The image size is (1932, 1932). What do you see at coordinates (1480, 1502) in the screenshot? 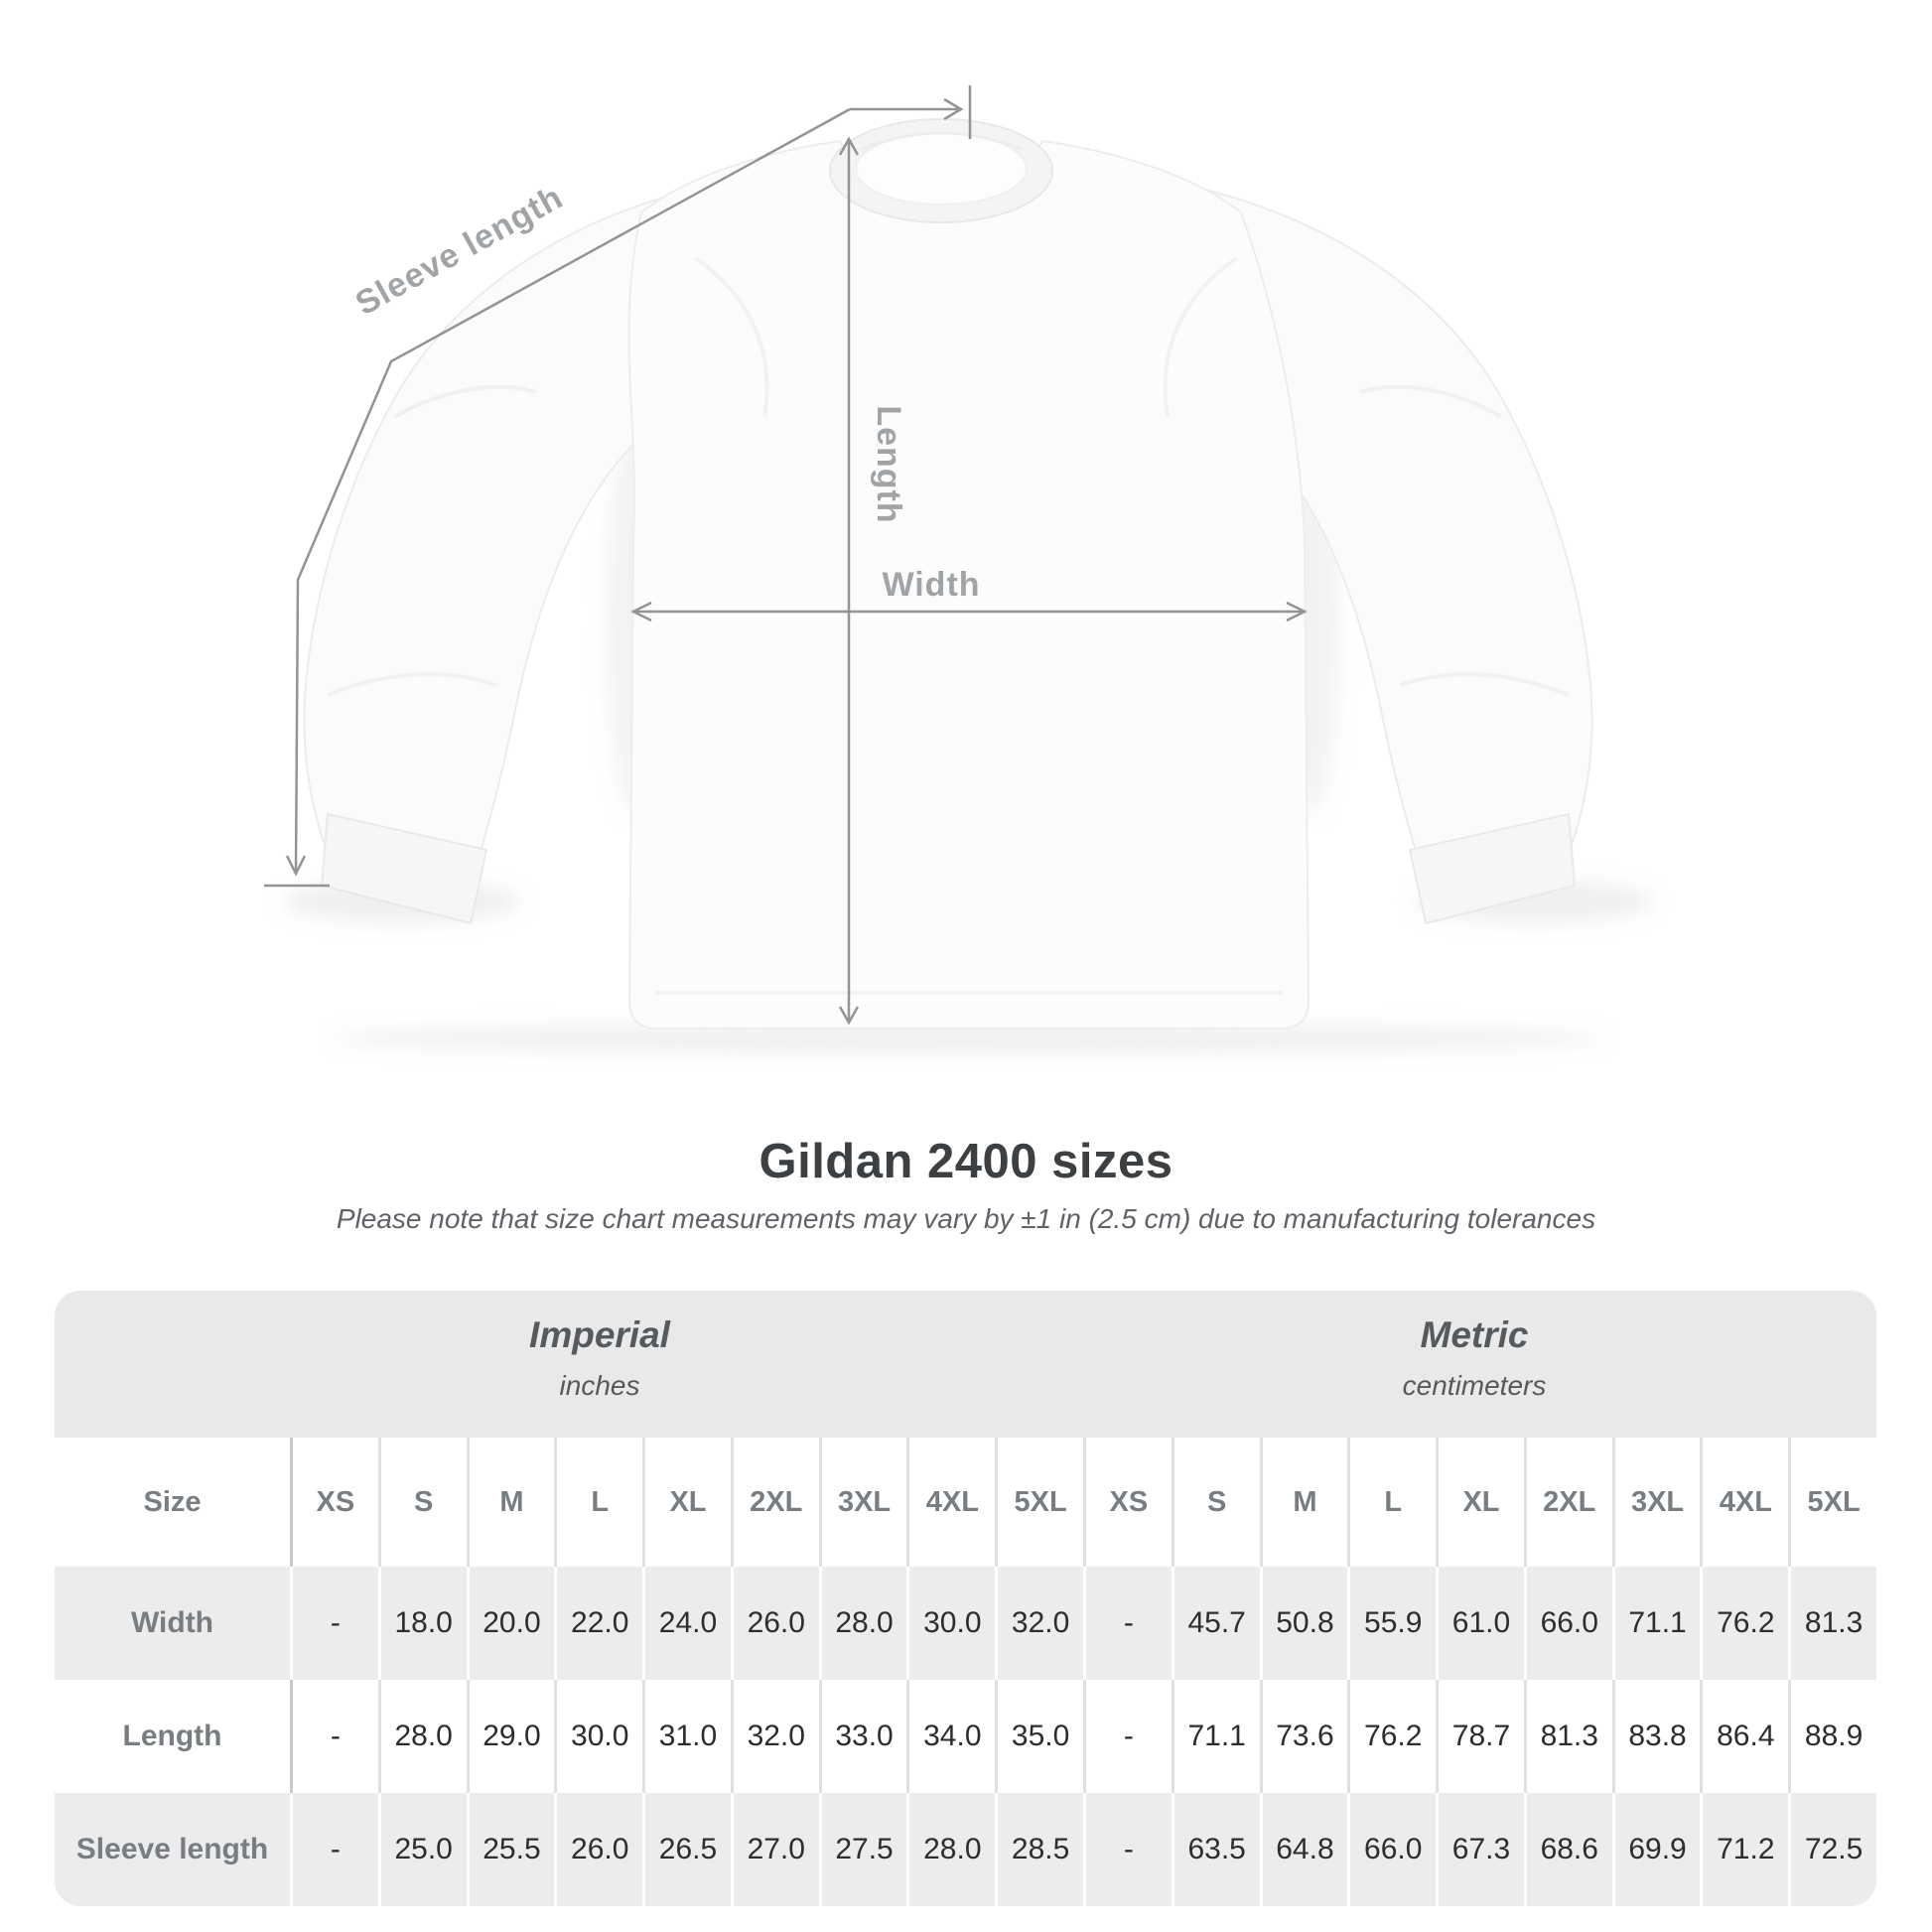
I see `size-column-header: XL` at bounding box center [1480, 1502].